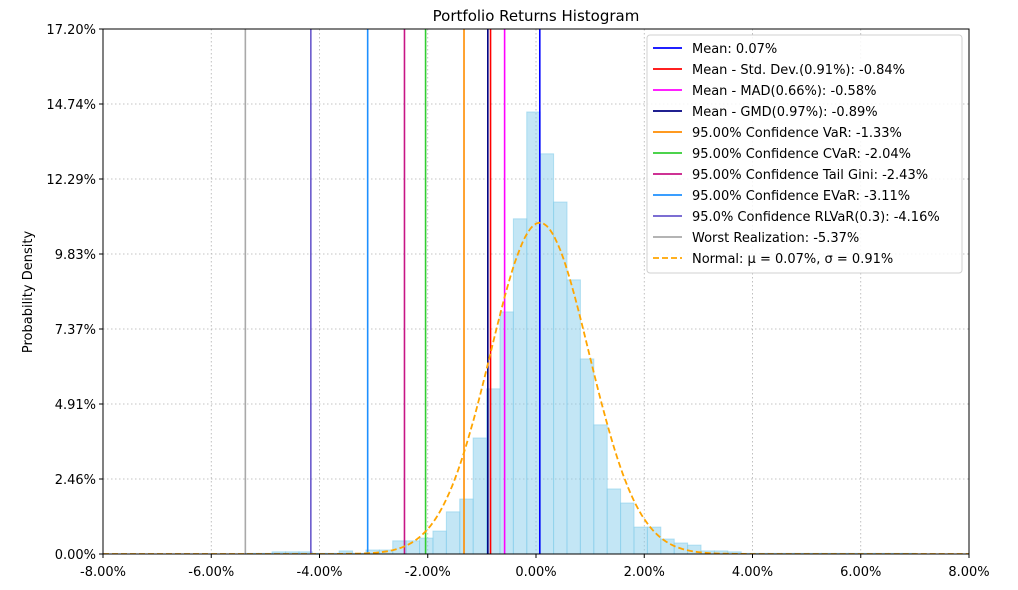  Describe the element at coordinates (968, 572) in the screenshot. I see `x-tick-label: 8.00%` at that location.